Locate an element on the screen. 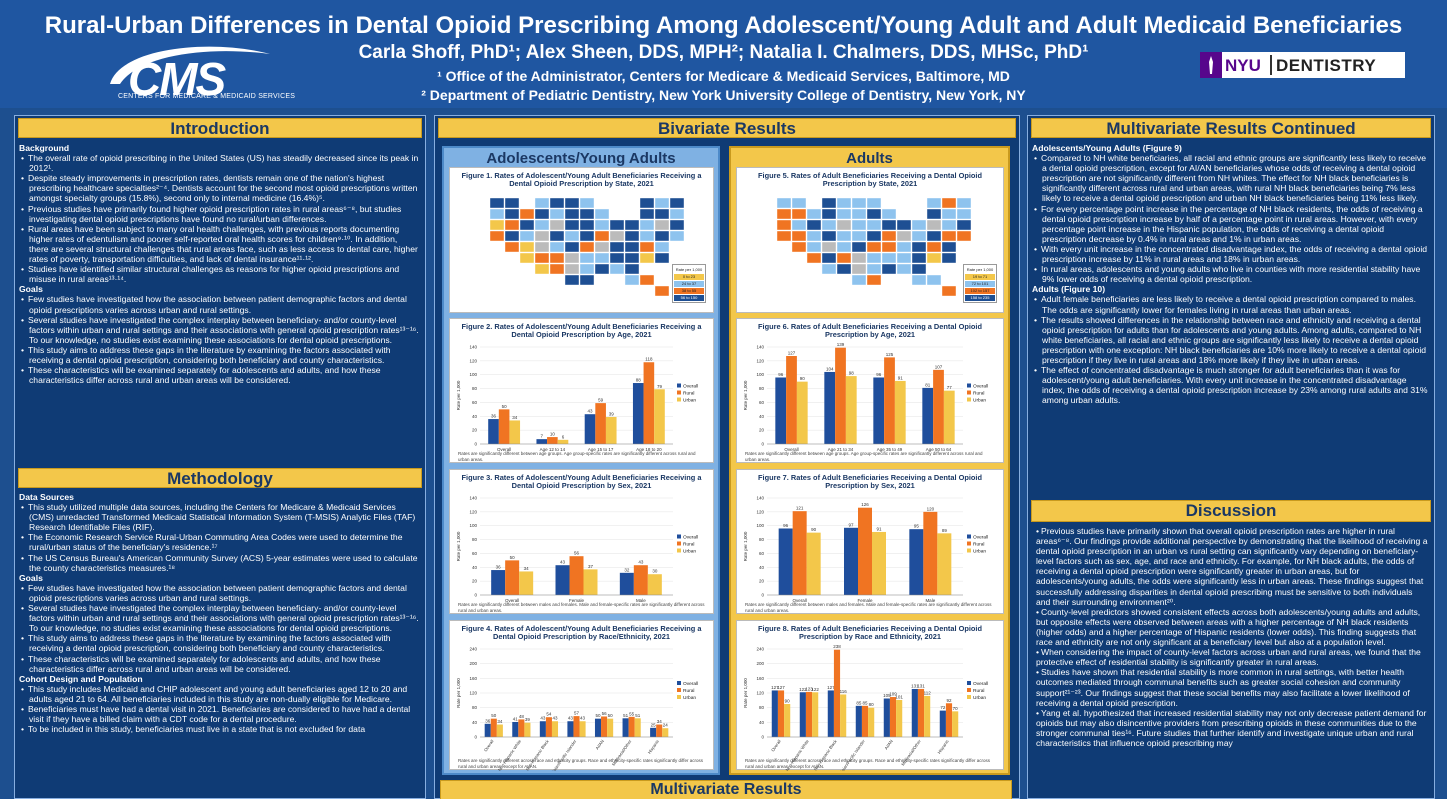  adults-heading: Adults is located at coordinates (869, 158).